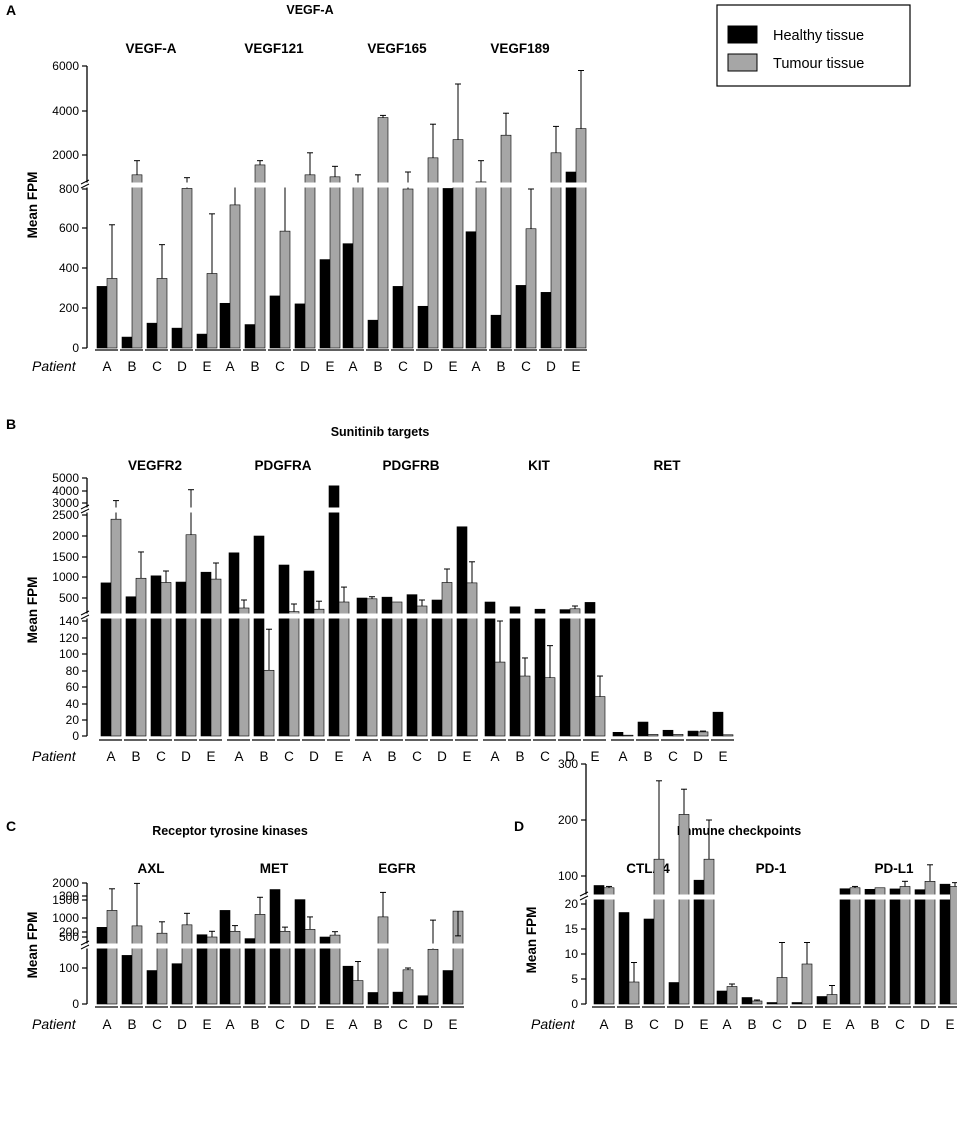  I want to click on y-axis-label: Mean FPM, so click(32, 610).